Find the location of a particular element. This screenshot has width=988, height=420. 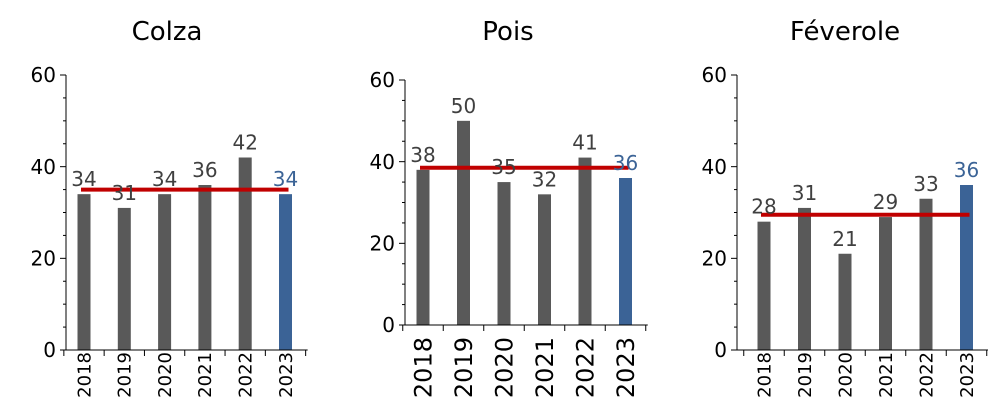

data-label: 42 is located at coordinates (244, 143).